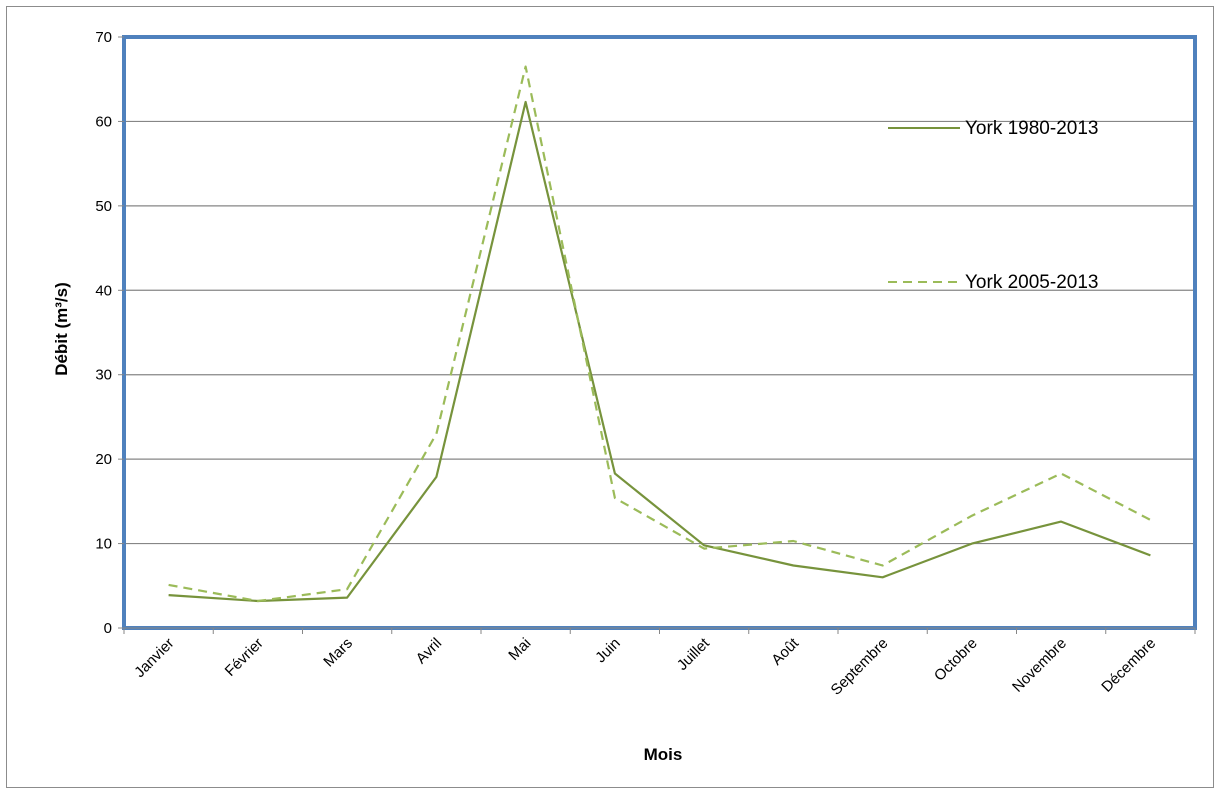  What do you see at coordinates (103, 459) in the screenshot?
I see `y-tick-label-20: 20` at bounding box center [103, 459].